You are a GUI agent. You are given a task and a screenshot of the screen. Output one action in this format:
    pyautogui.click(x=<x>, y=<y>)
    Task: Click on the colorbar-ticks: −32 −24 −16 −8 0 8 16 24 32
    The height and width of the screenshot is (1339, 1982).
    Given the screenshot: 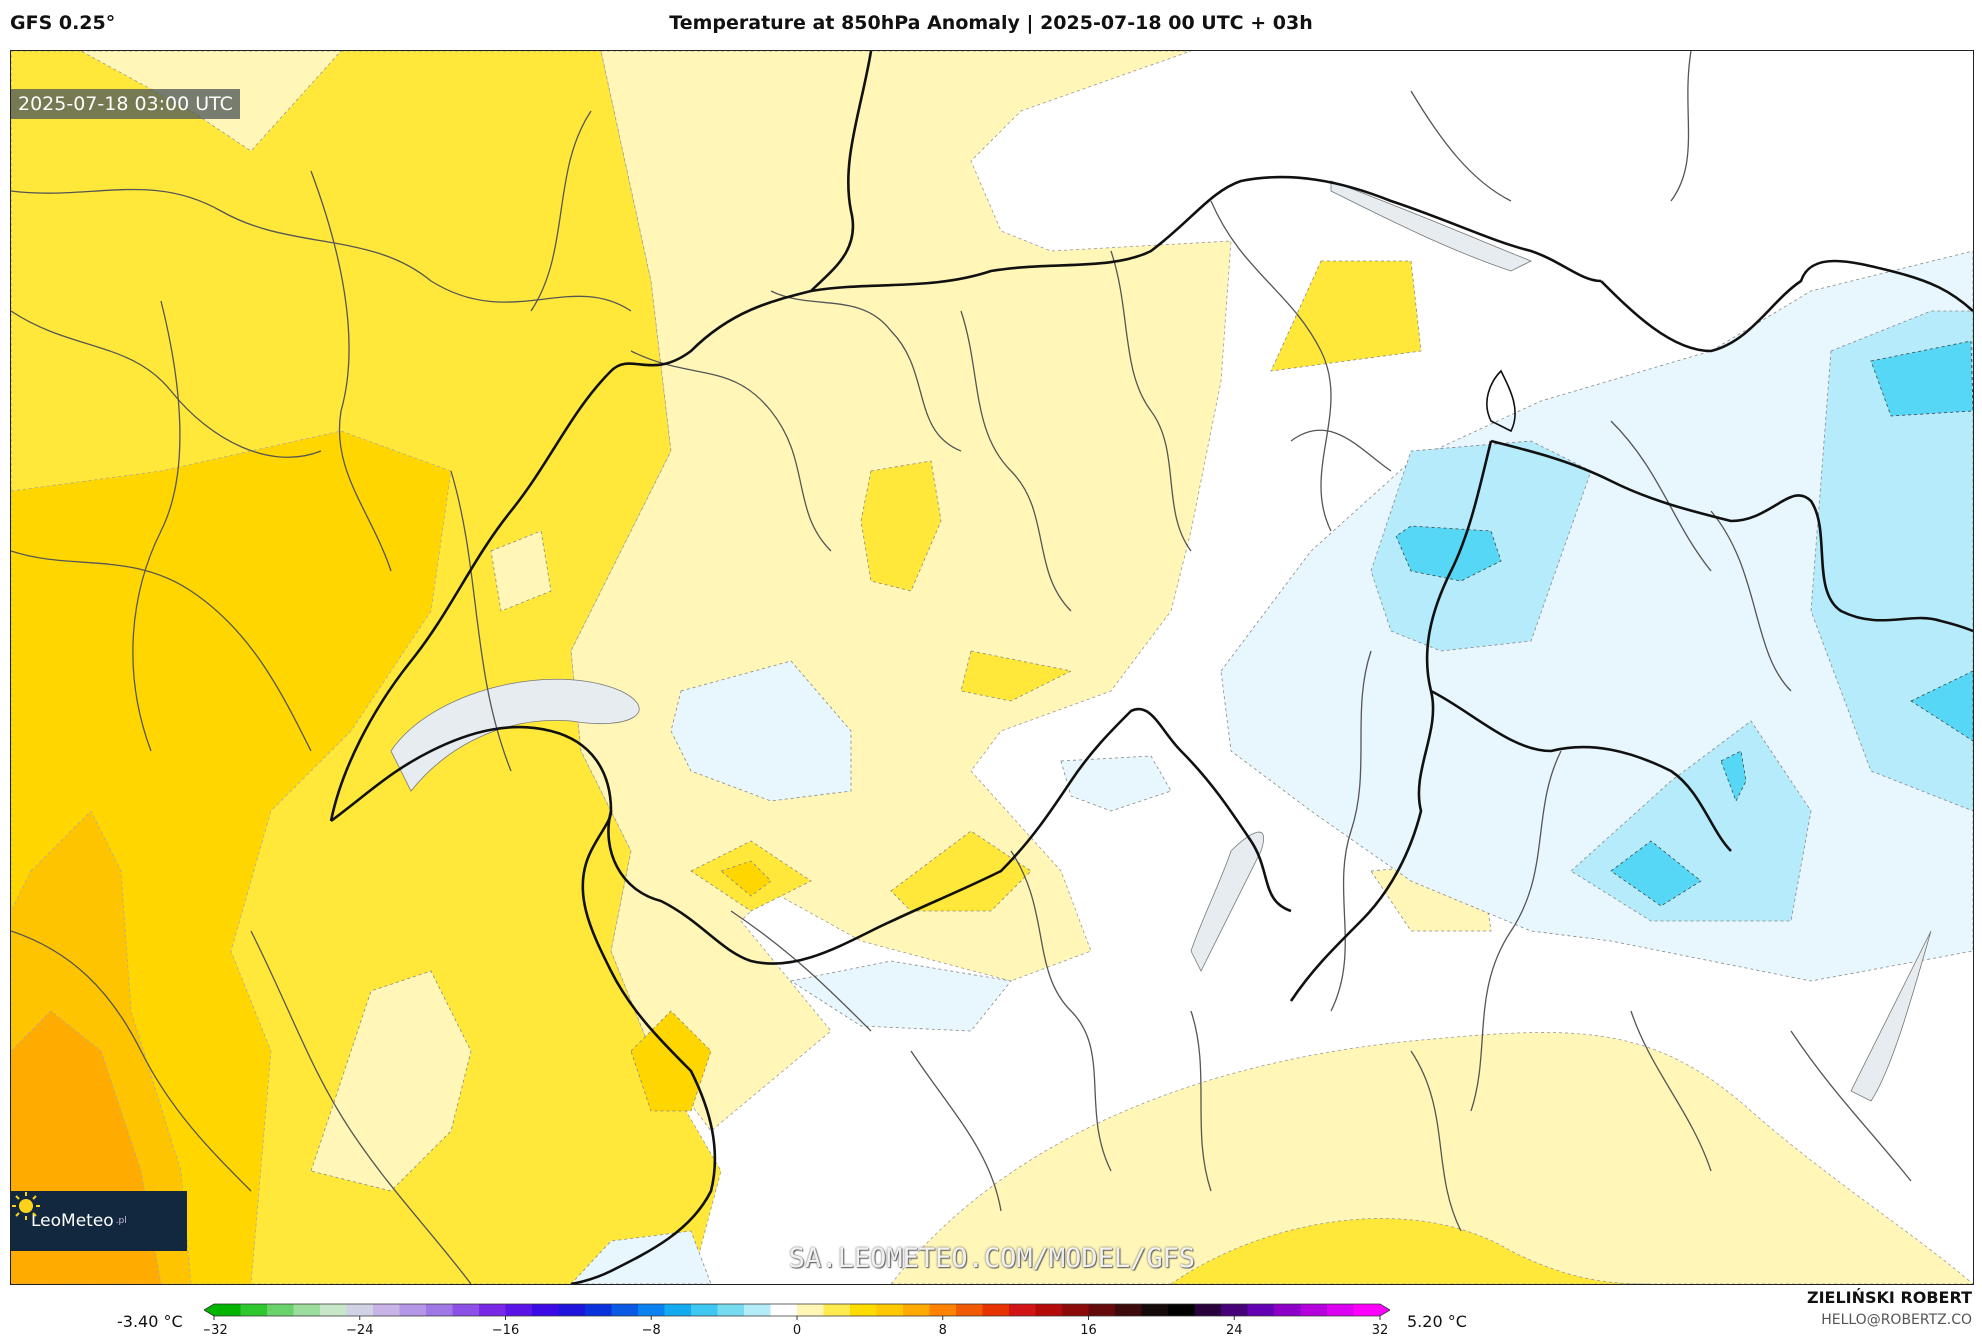 What is the action you would take?
    pyautogui.click(x=796, y=1327)
    